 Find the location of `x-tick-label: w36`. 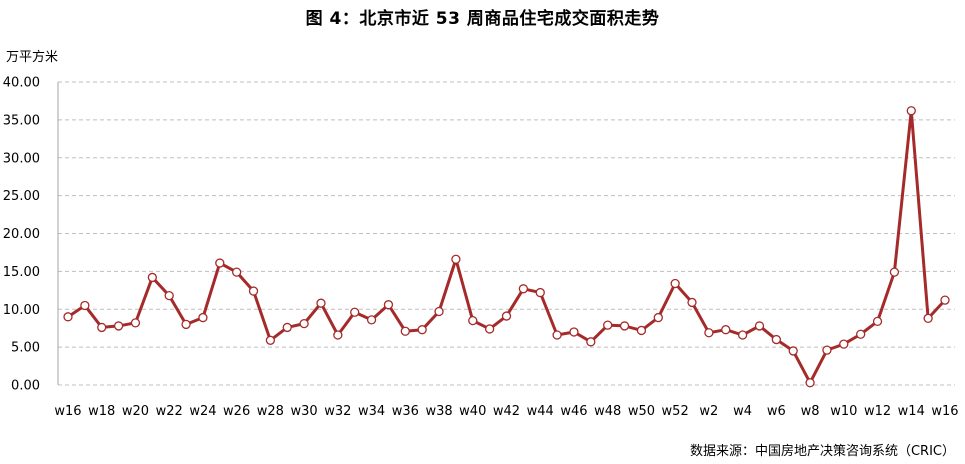

x-tick-label: w36 is located at coordinates (405, 411).